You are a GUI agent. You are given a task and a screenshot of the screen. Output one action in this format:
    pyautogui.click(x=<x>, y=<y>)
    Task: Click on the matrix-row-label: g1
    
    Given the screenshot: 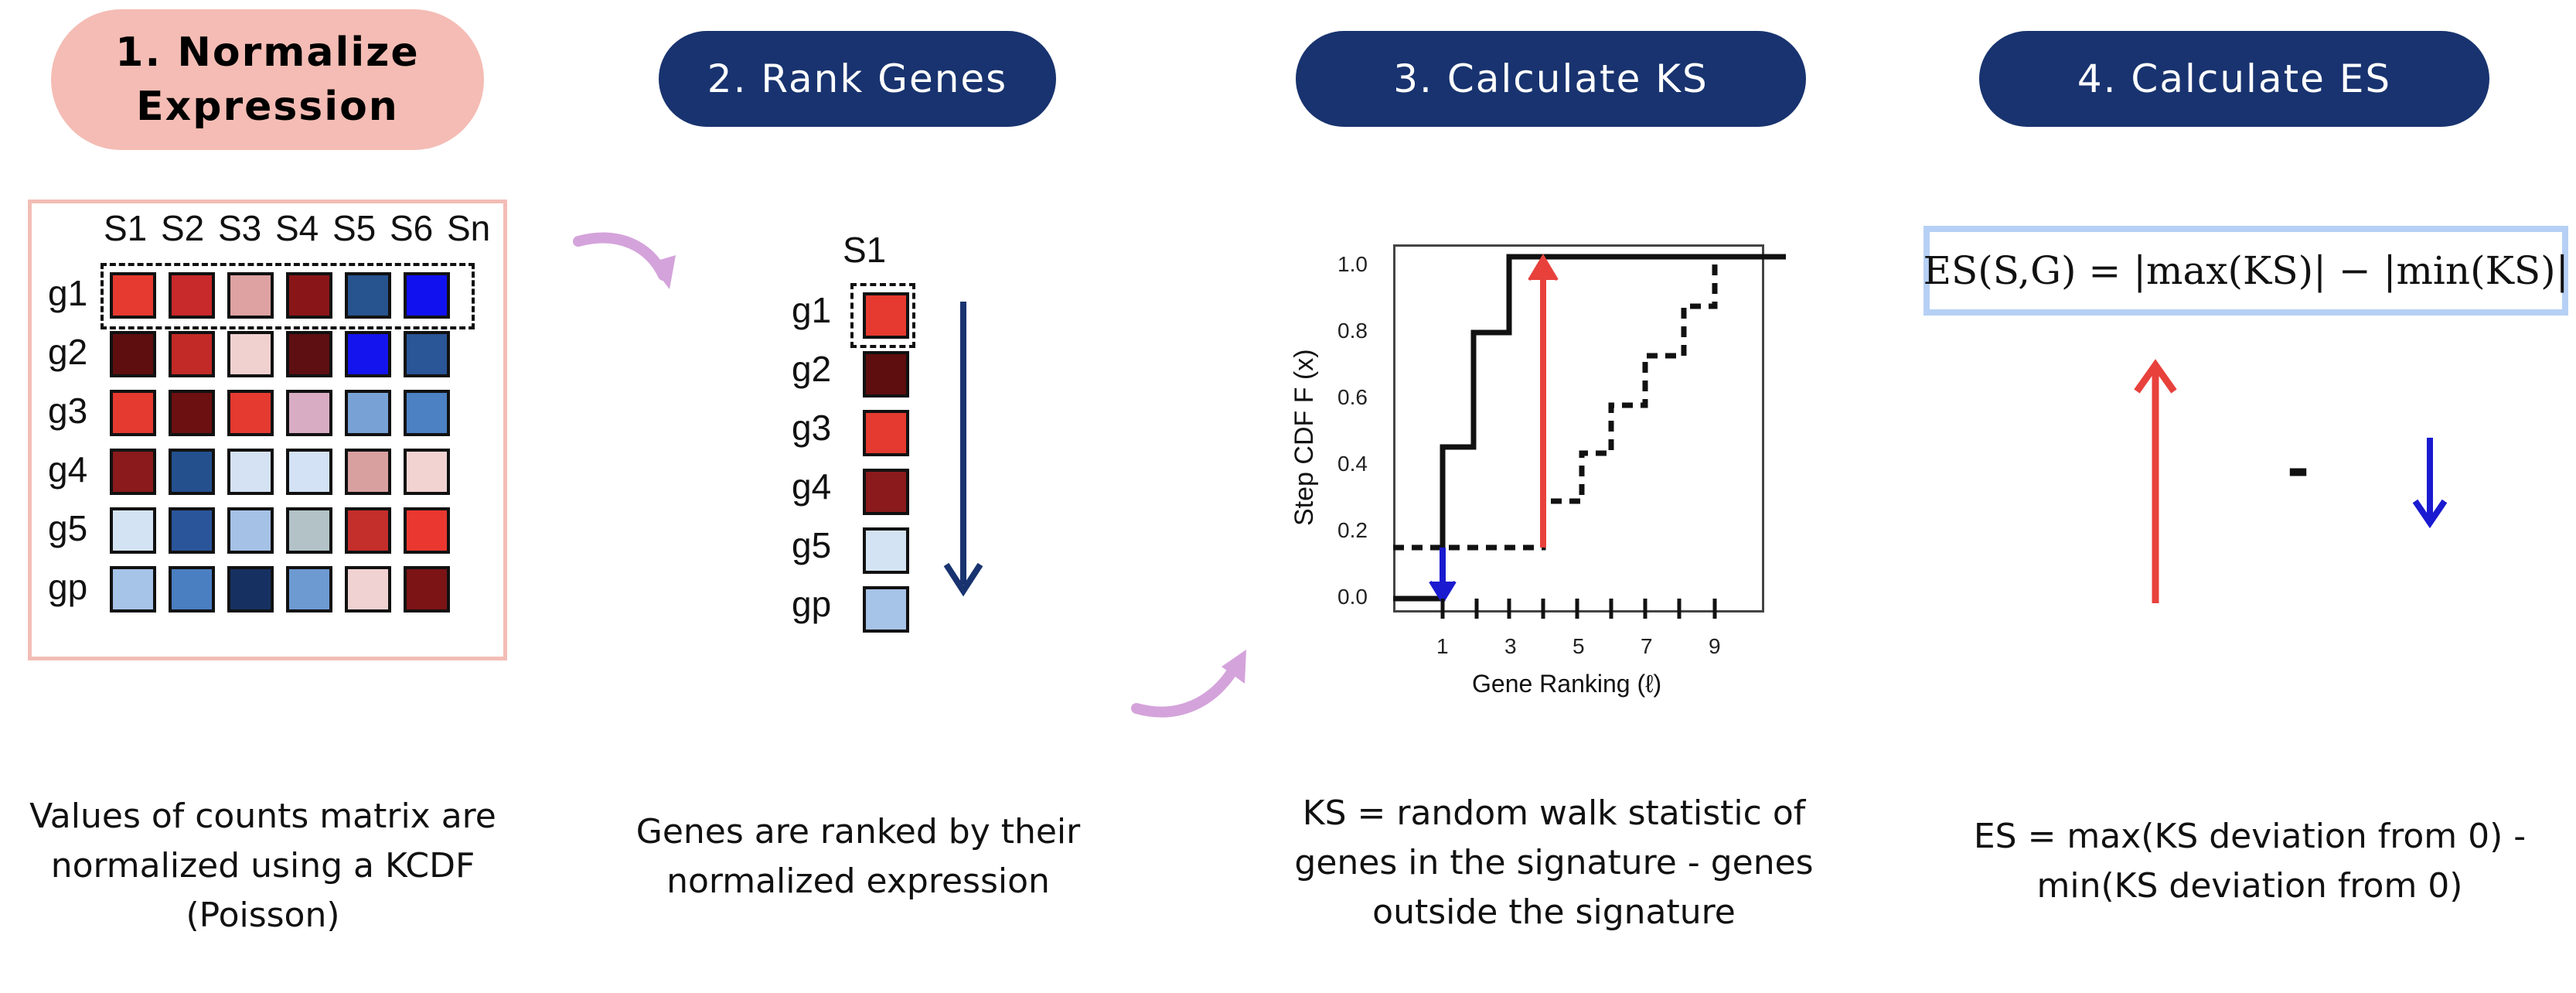 What is the action you would take?
    pyautogui.click(x=68, y=293)
    